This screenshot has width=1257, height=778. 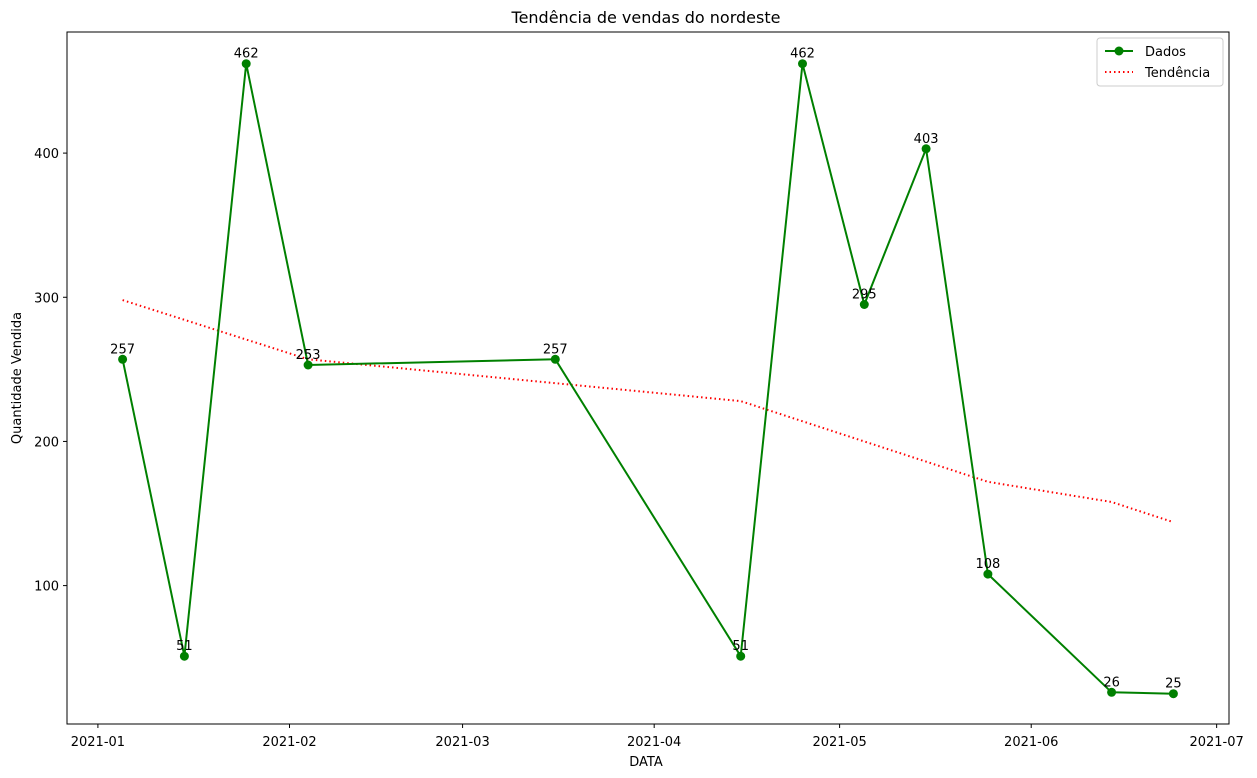 I want to click on legend-dados-label: Dados, so click(x=1165, y=52).